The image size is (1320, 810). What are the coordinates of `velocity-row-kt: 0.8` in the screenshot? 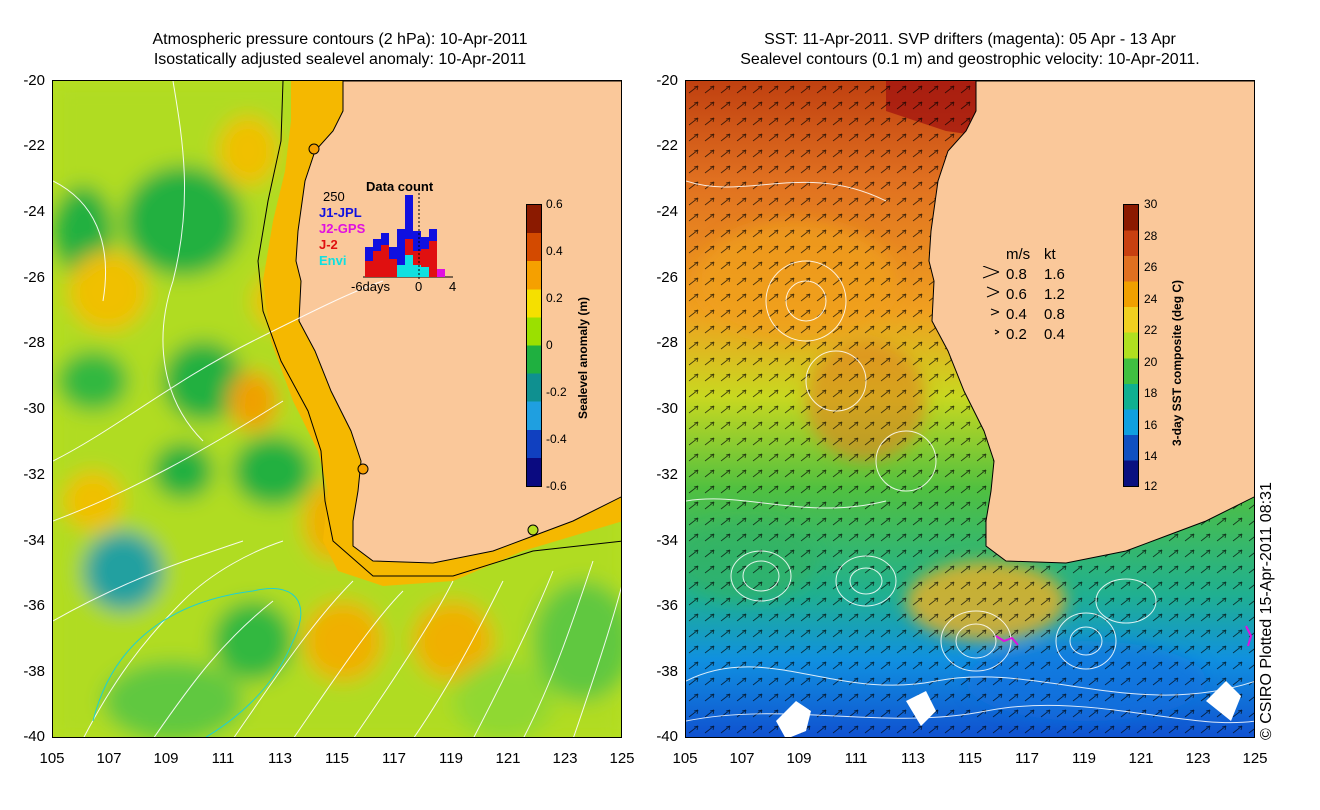 It's located at (1054, 314).